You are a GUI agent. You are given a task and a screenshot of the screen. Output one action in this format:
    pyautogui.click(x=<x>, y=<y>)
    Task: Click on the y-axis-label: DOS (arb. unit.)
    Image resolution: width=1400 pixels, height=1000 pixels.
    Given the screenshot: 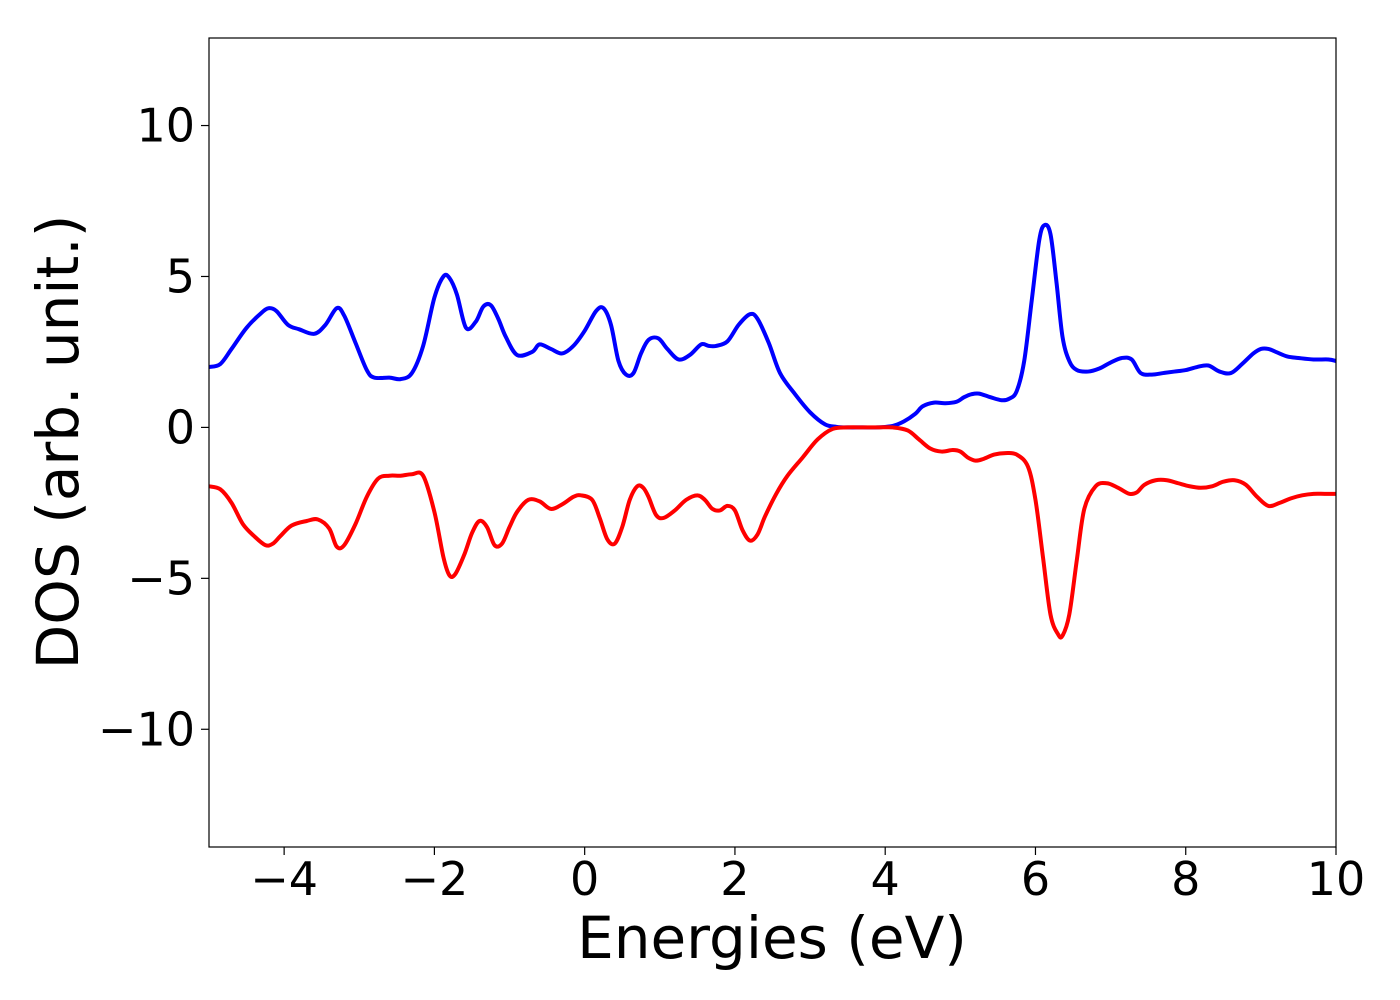 What is the action you would take?
    pyautogui.click(x=58, y=442)
    